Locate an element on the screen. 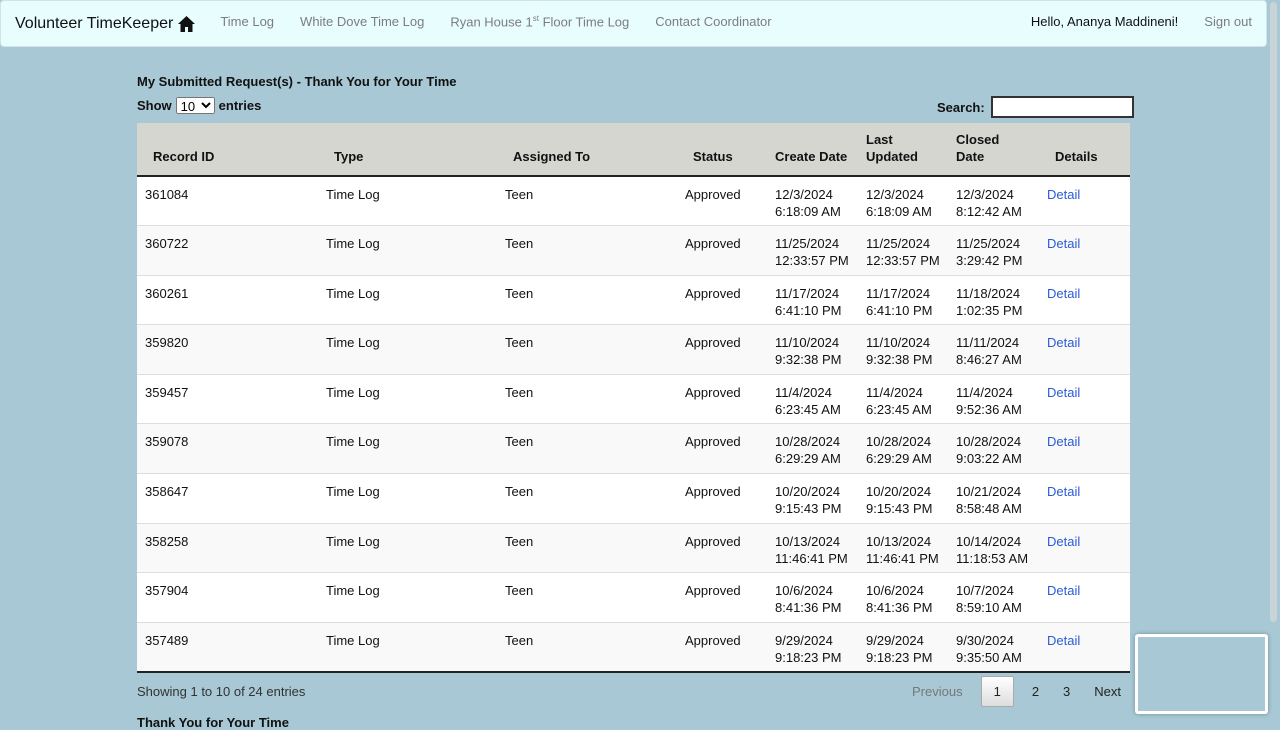 The image size is (1280, 730). table-cell: 359078 is located at coordinates (227, 448).